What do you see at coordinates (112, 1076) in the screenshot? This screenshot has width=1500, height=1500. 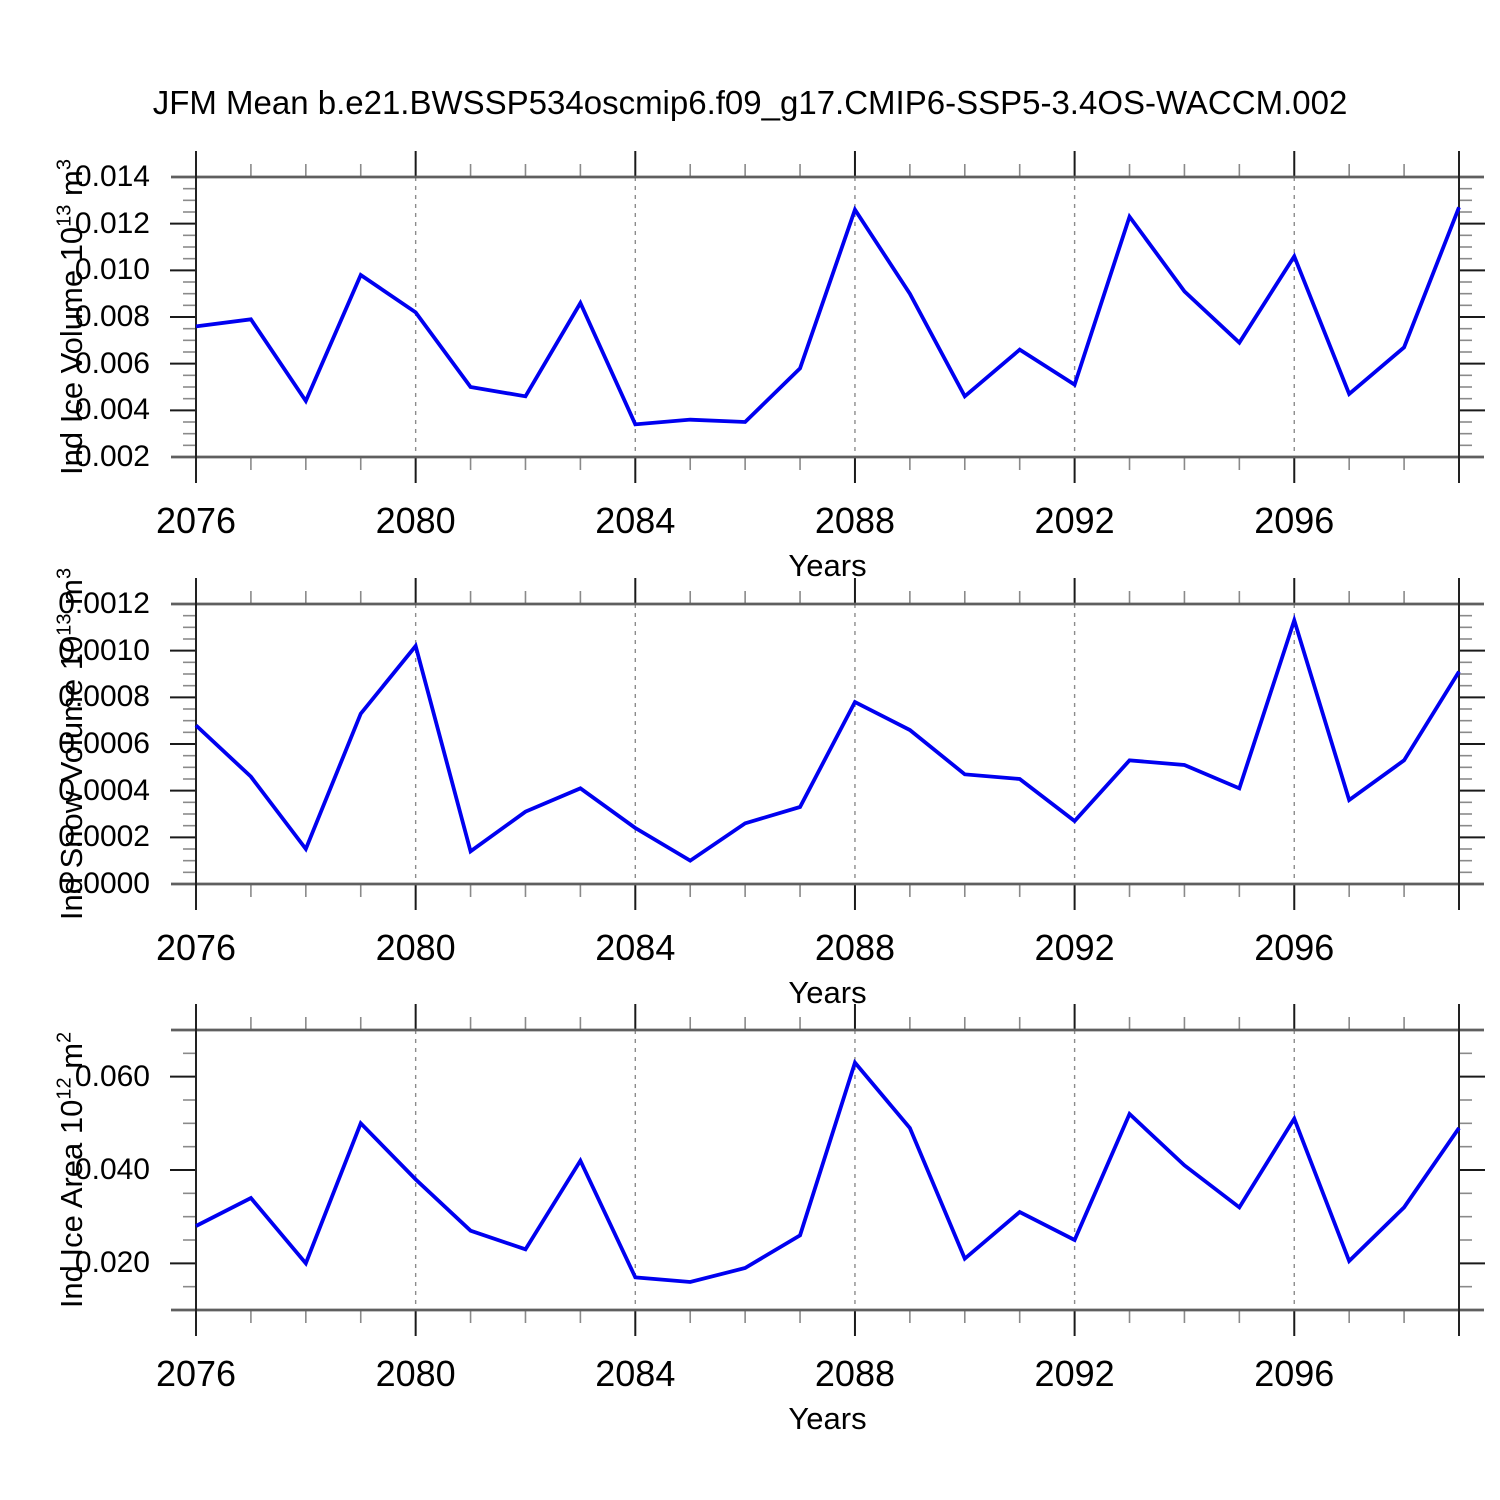 I see `y-tick-label: 0.060` at bounding box center [112, 1076].